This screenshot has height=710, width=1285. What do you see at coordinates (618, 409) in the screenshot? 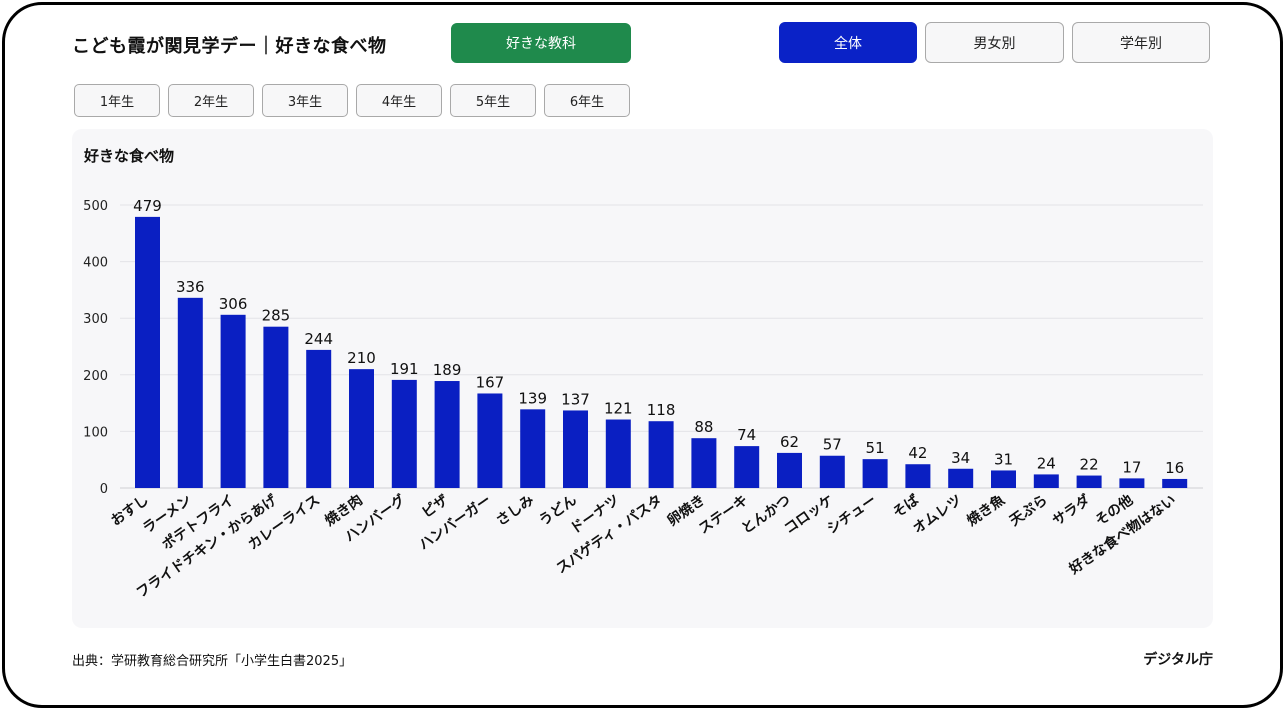
I see `data-label: 121` at bounding box center [618, 409].